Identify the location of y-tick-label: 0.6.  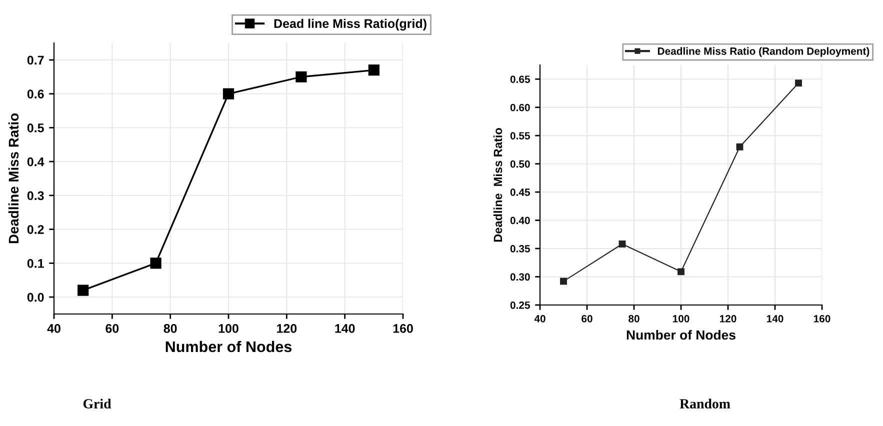
(35, 94).